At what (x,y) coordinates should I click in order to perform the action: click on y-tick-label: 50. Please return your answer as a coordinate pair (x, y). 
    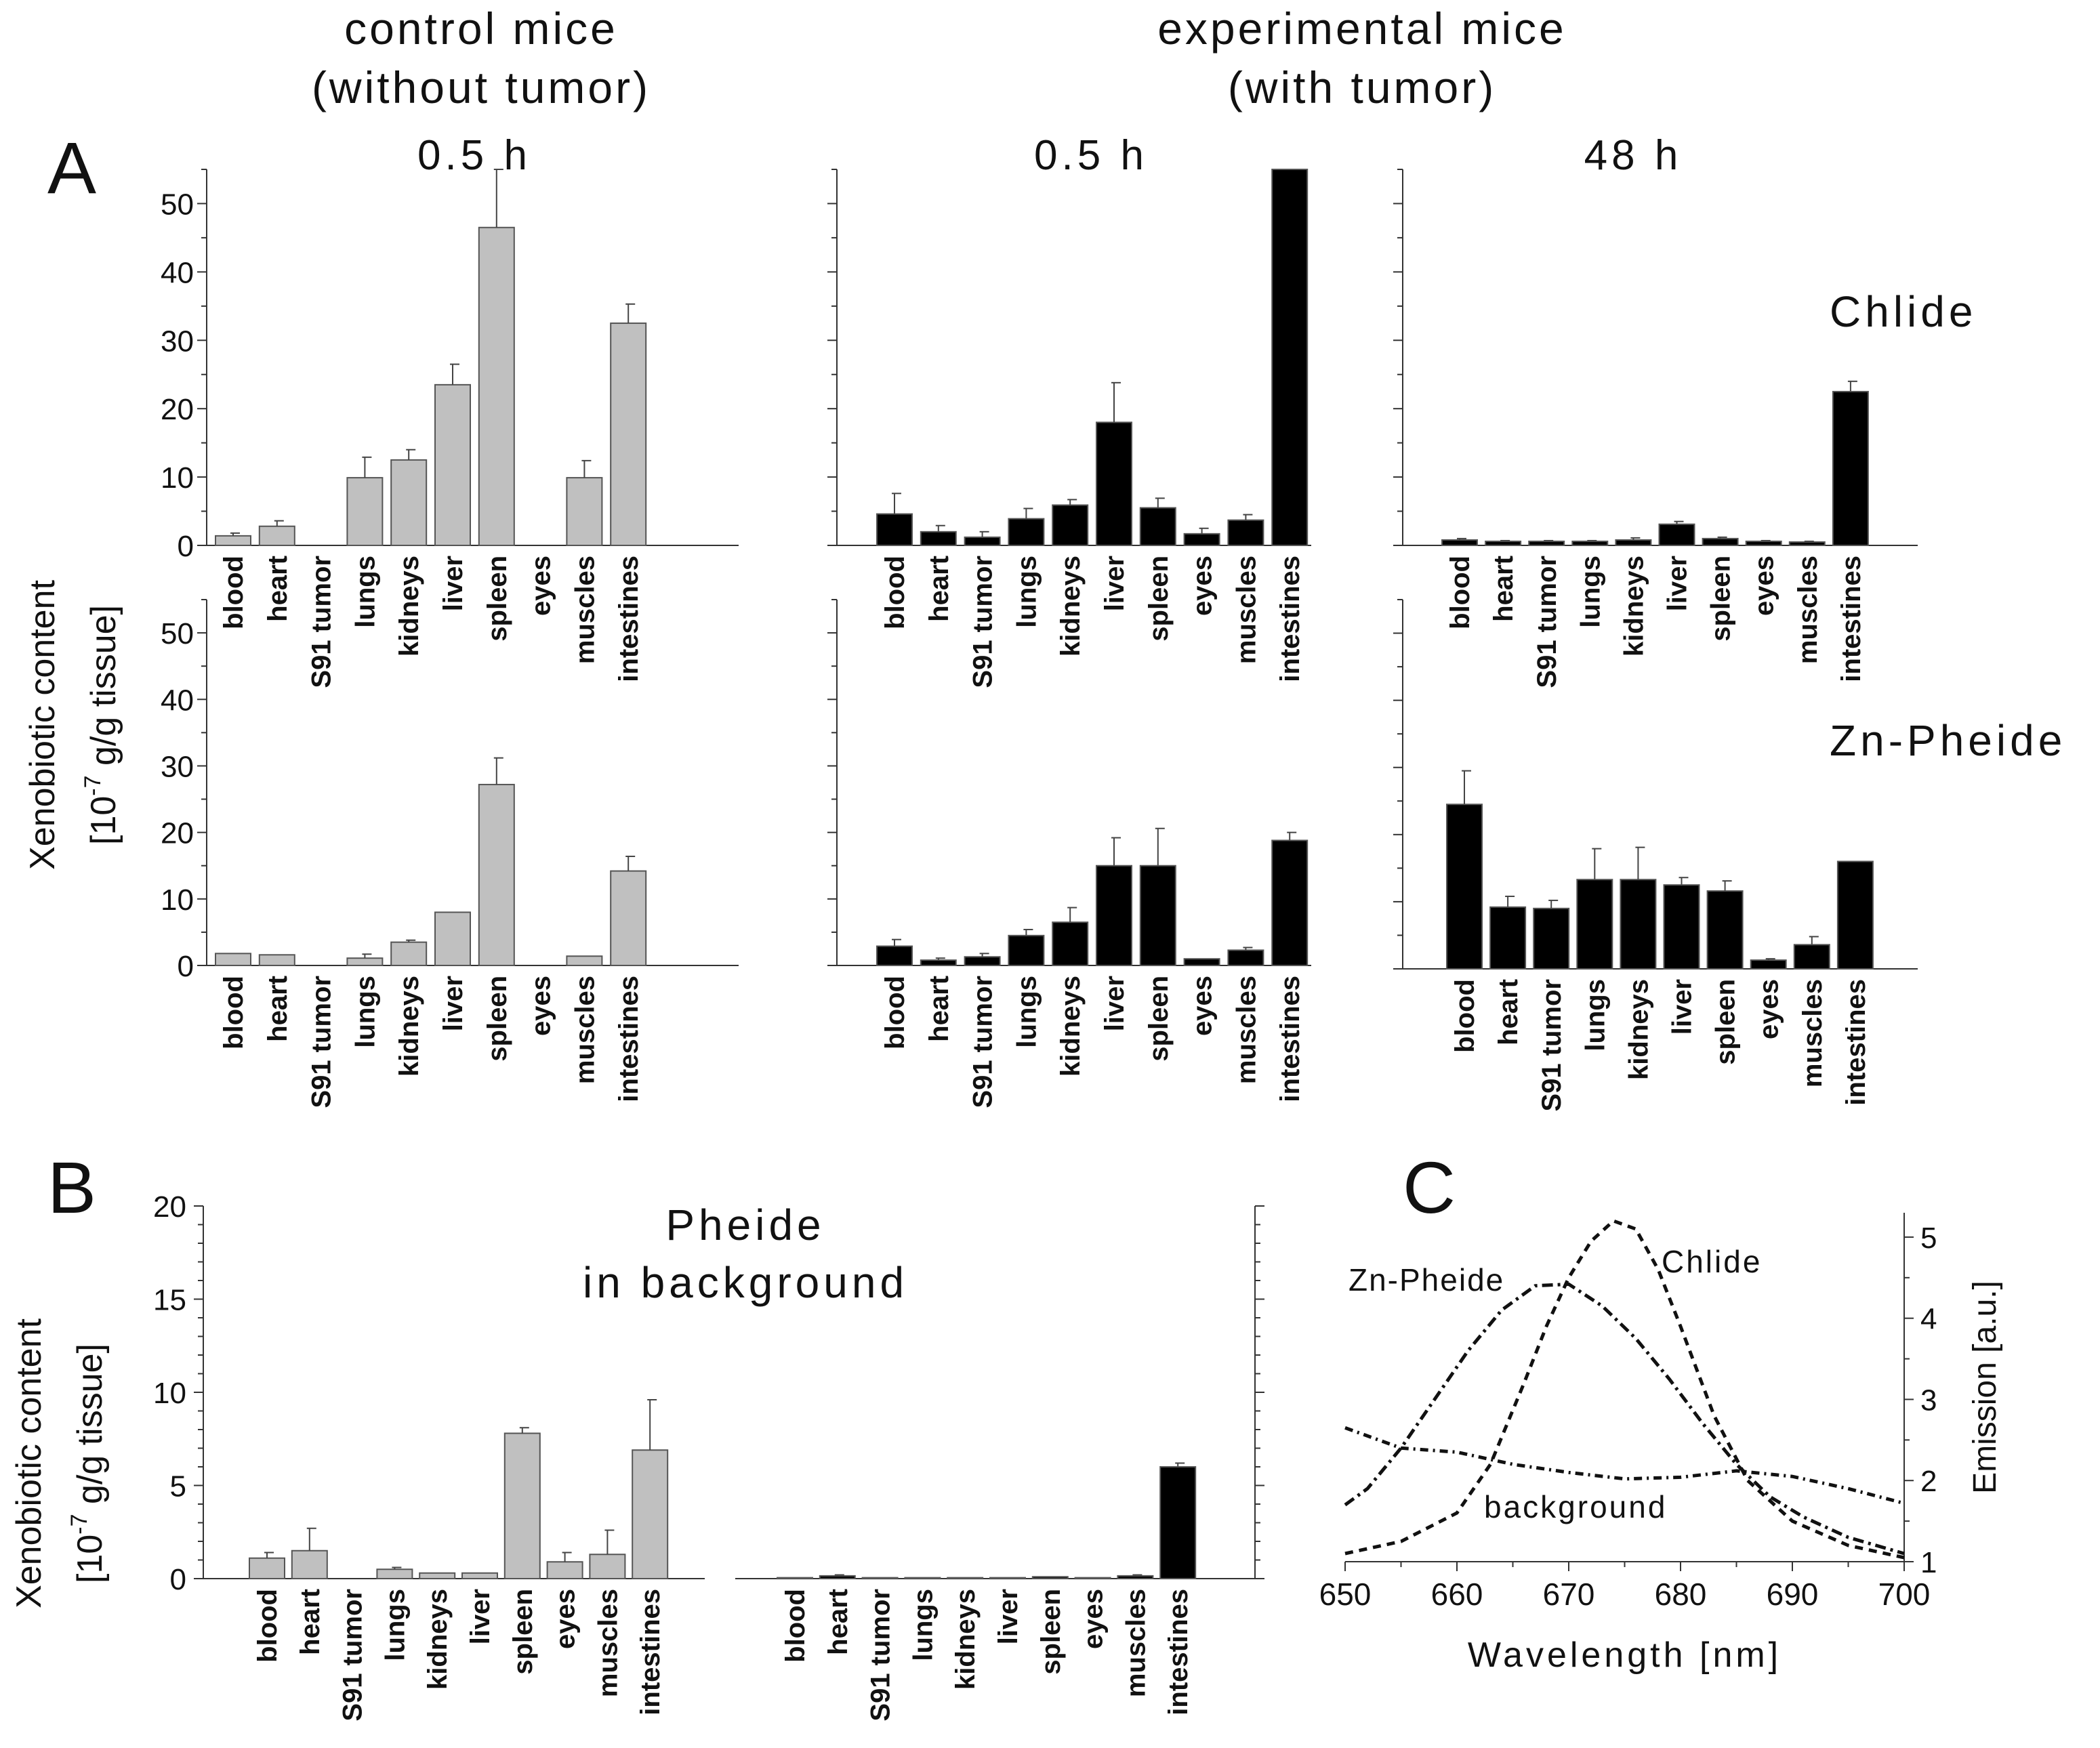
    Looking at the image, I should click on (177, 633).